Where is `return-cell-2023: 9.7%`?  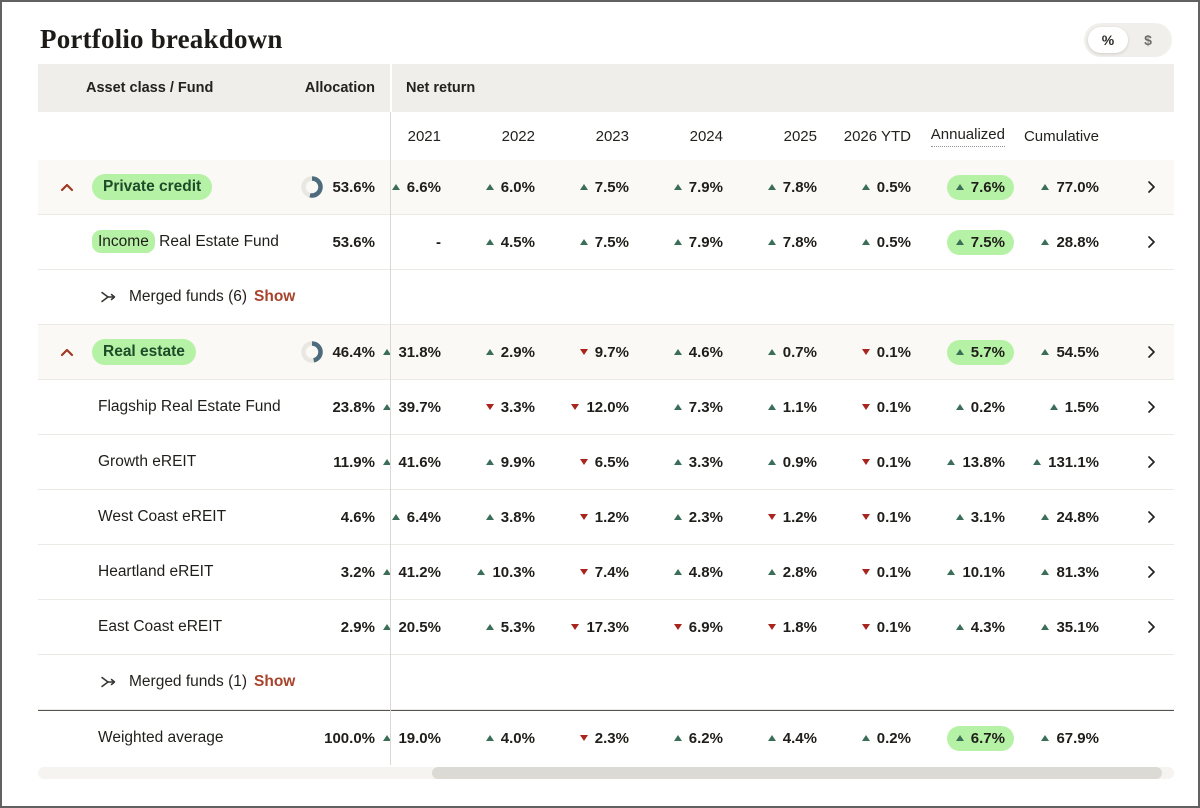 return-cell-2023: 9.7% is located at coordinates (582, 352).